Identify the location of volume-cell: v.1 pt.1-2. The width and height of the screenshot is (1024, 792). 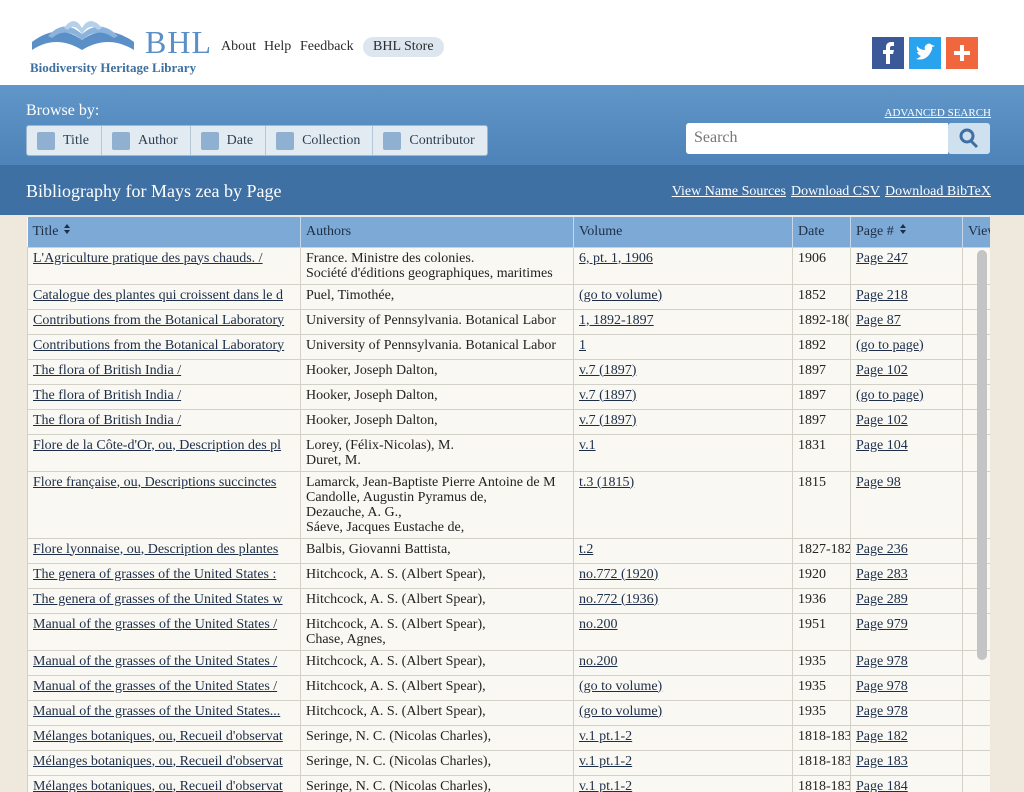
(683, 737).